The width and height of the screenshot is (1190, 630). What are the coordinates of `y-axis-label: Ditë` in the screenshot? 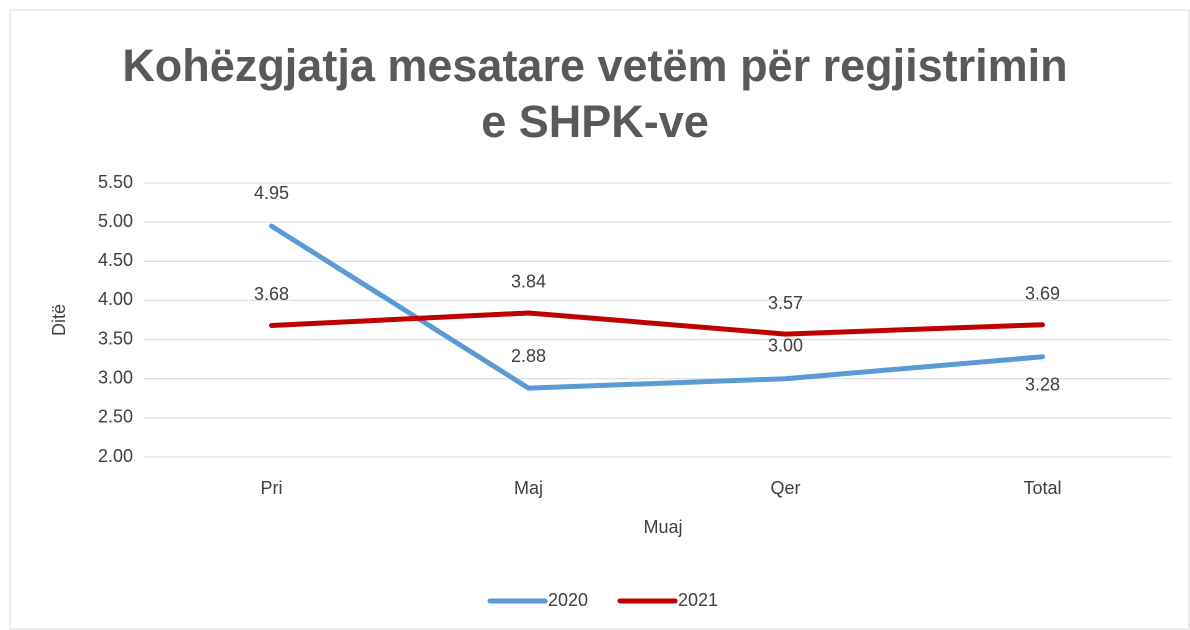 It's located at (59, 320).